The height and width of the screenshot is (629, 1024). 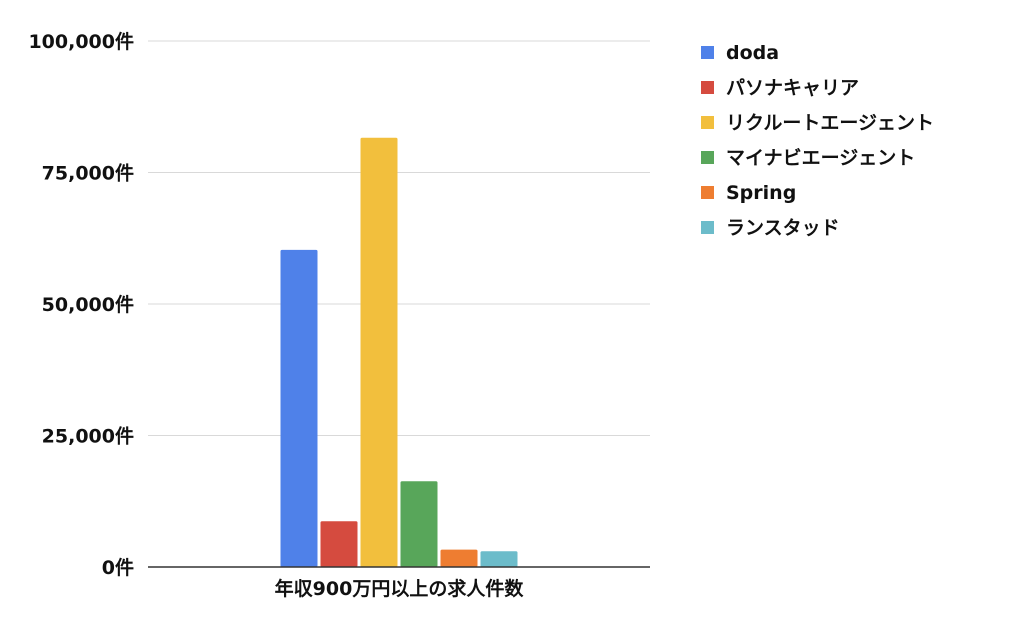 What do you see at coordinates (761, 193) in the screenshot?
I see `legend-label: Spring` at bounding box center [761, 193].